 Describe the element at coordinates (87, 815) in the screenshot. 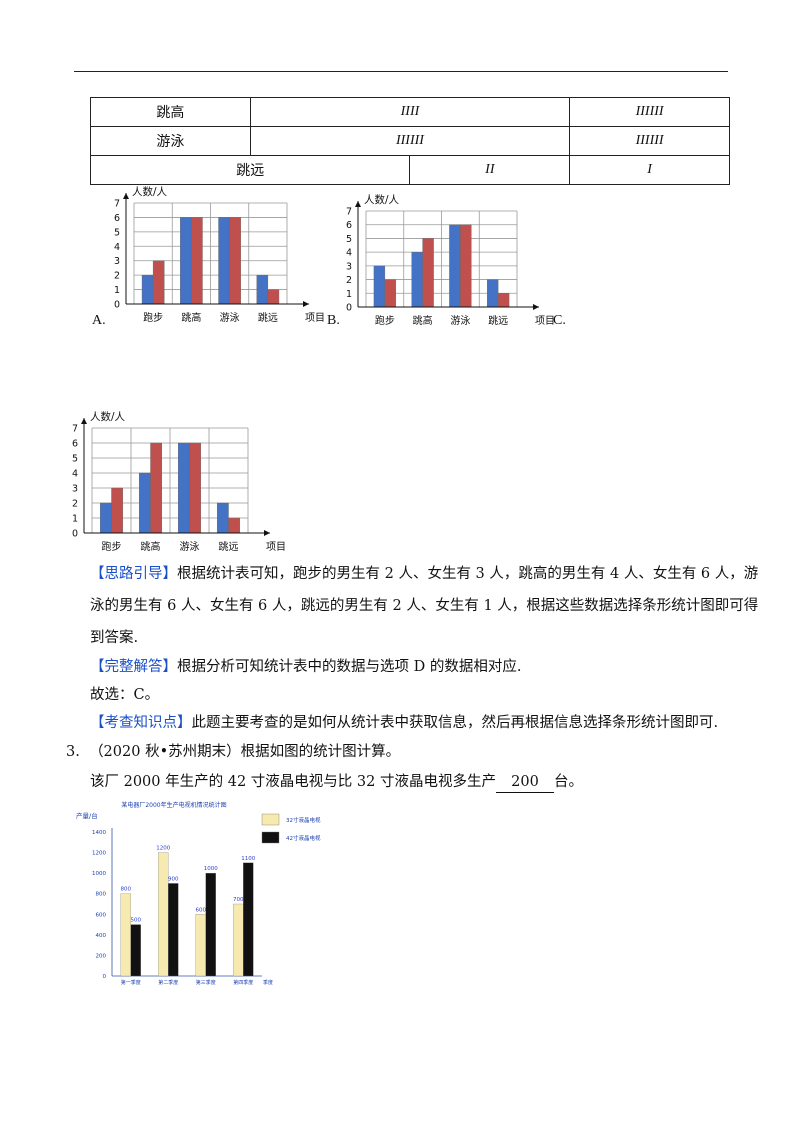

I see `y-axis-title: 产量/台` at that location.